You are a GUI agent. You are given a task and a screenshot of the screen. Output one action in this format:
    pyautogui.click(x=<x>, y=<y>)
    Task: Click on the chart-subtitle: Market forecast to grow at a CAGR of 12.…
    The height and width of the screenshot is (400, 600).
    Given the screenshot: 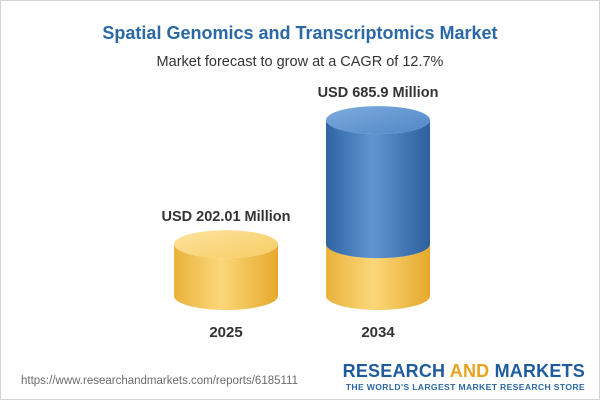 What is the action you would take?
    pyautogui.click(x=300, y=62)
    